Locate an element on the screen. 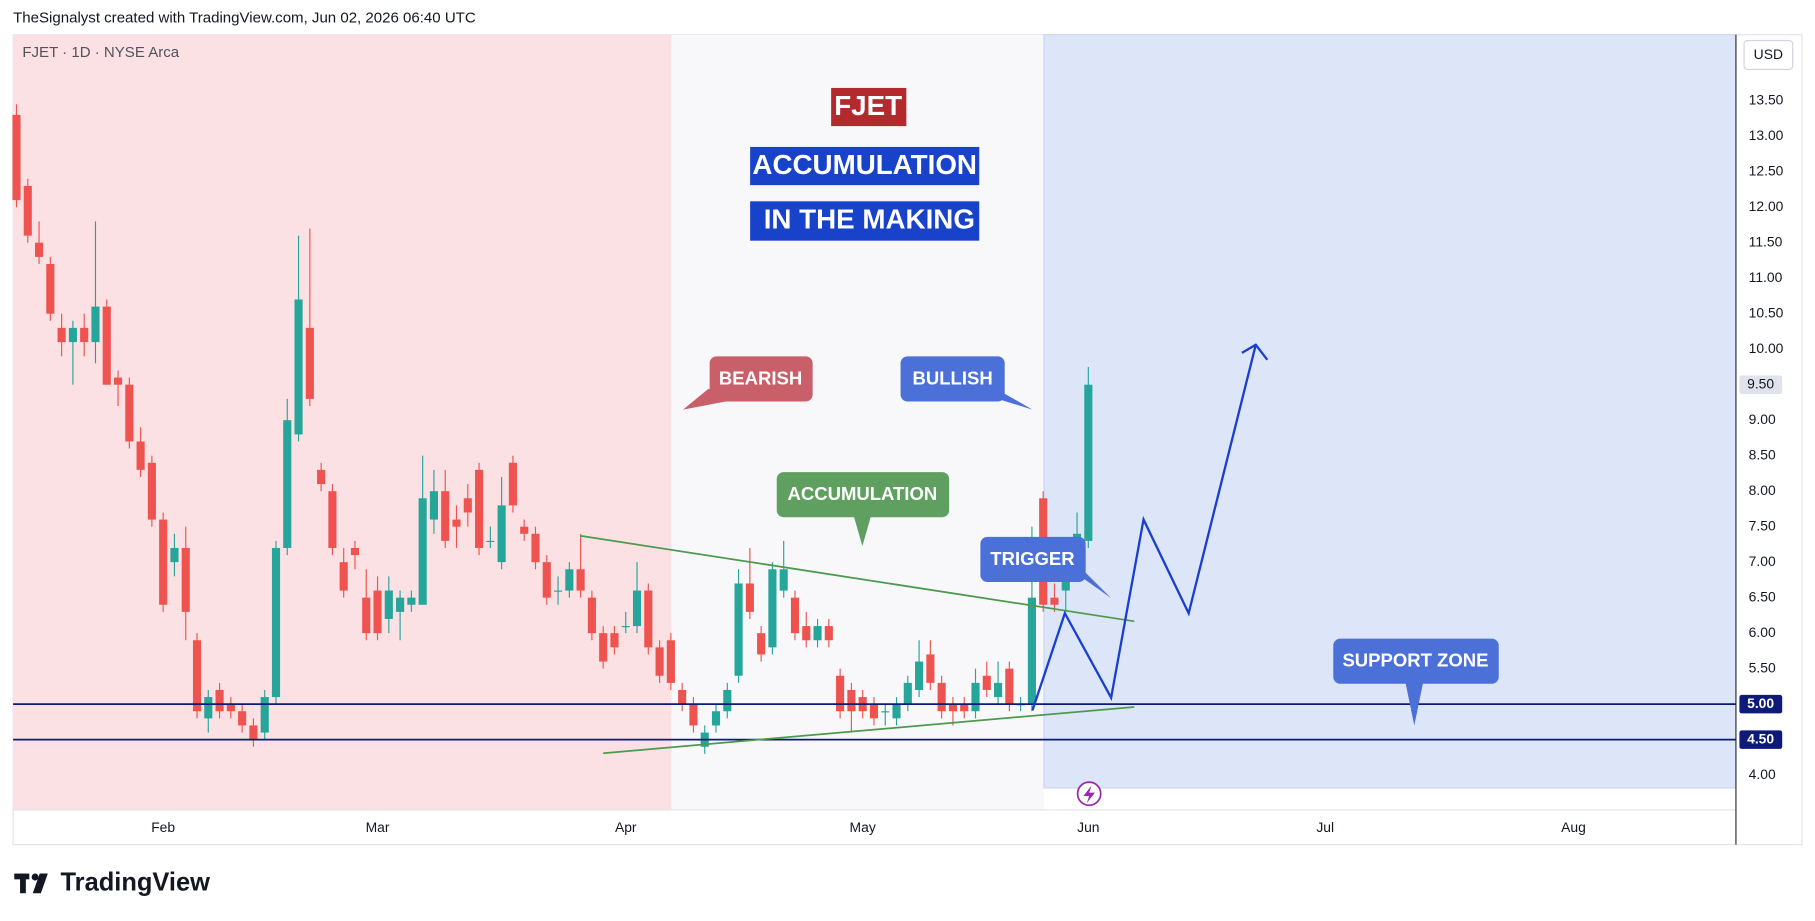 The height and width of the screenshot is (921, 1815). title-box is located at coordinates (865, 221).